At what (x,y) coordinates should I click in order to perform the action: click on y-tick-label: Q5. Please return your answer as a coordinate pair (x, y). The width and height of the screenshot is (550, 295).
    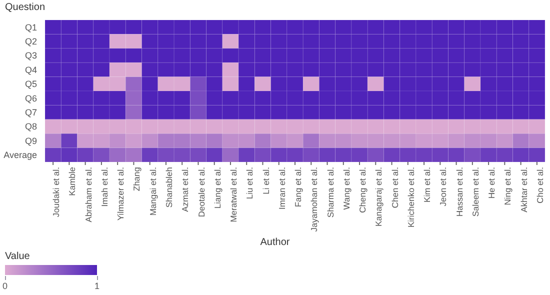
    Looking at the image, I should click on (30, 84).